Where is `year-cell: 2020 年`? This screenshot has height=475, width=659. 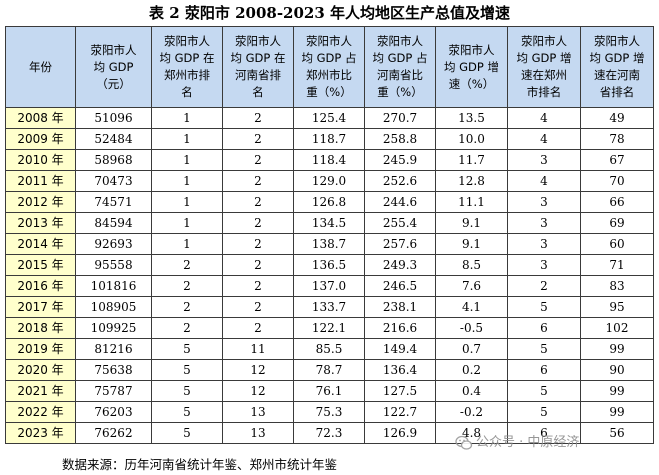
year-cell: 2020 年 is located at coordinates (40, 370).